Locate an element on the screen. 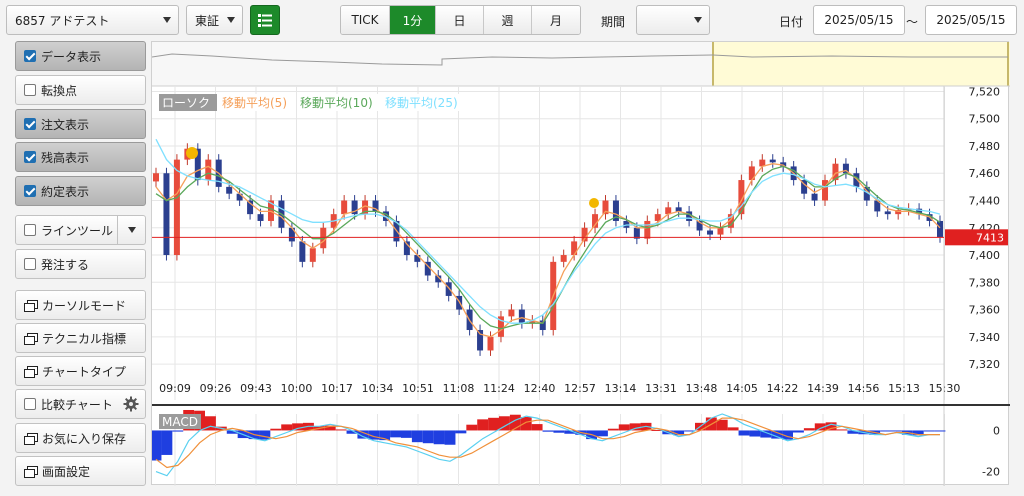 The height and width of the screenshot is (496, 1024). execution-marker is located at coordinates (192, 153).